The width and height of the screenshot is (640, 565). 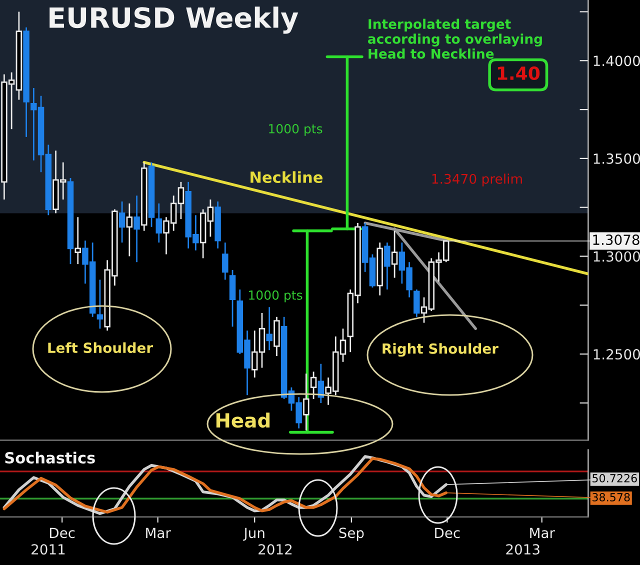 What do you see at coordinates (519, 73) in the screenshot?
I see `annotation: 1.40` at bounding box center [519, 73].